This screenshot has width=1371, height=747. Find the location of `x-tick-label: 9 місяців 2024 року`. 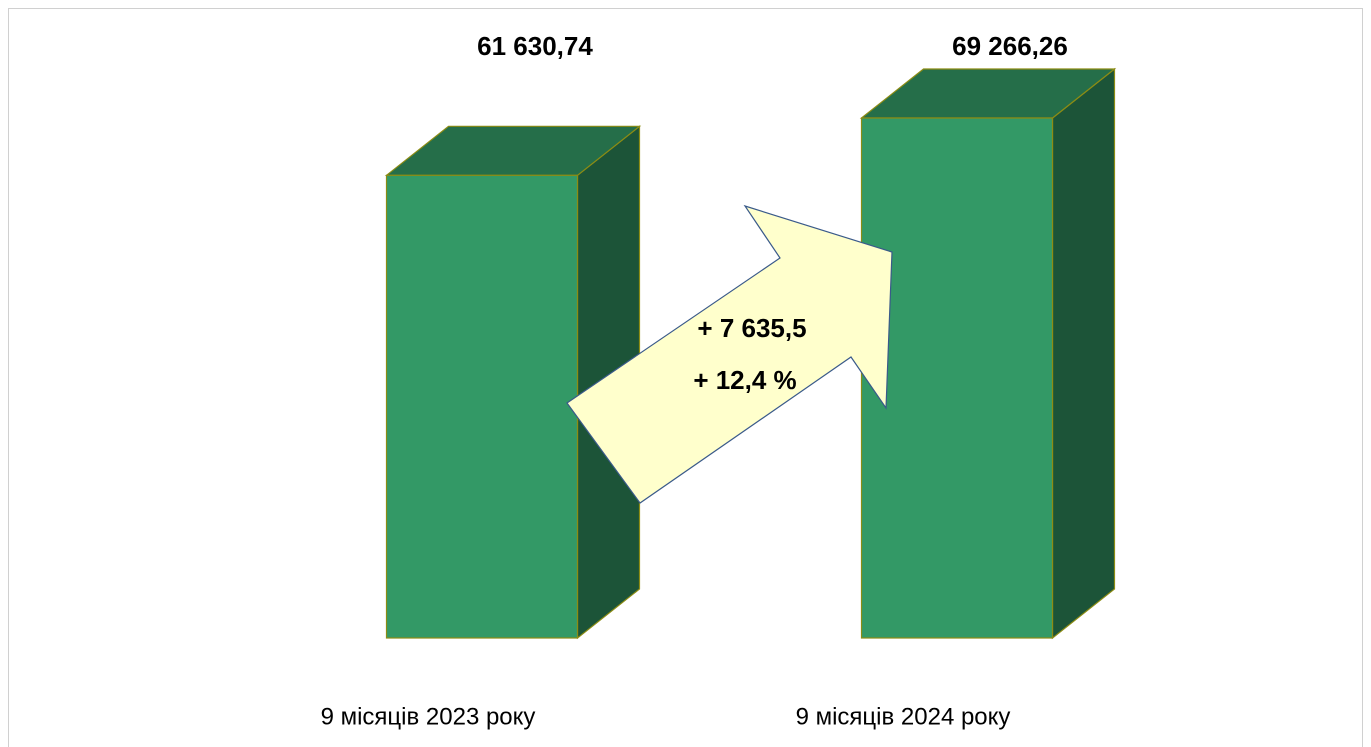

x-tick-label: 9 місяців 2024 року is located at coordinates (903, 716).